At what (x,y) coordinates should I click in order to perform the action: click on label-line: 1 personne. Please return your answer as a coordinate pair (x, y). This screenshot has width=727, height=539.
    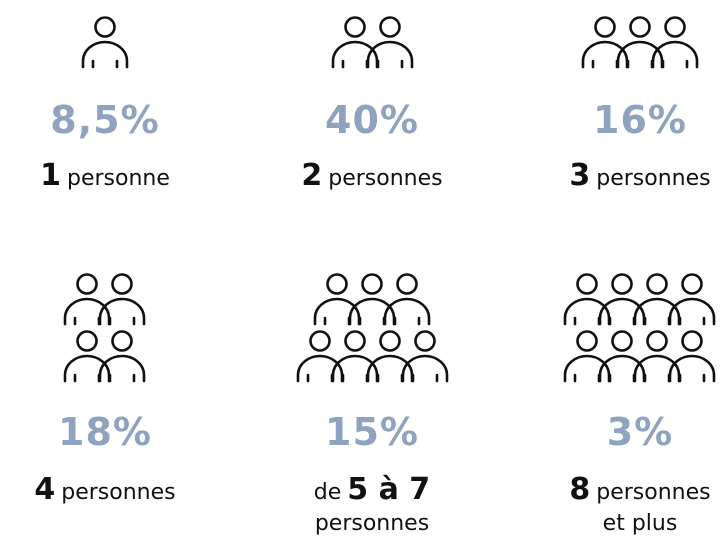
    Looking at the image, I should click on (117, 177).